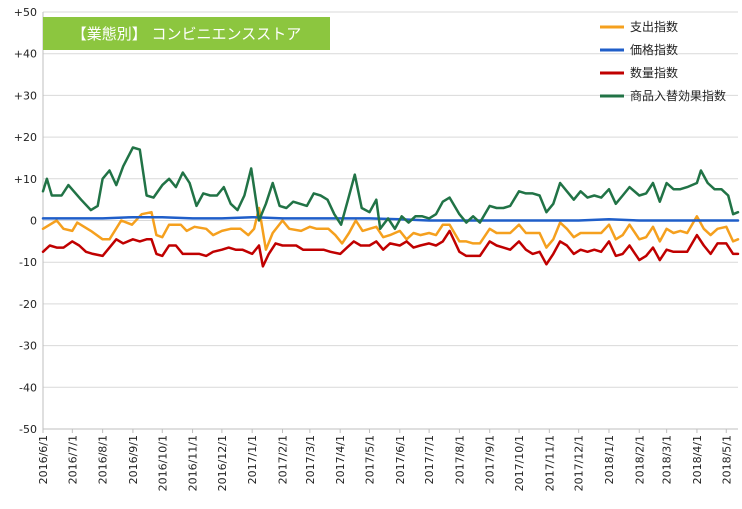 The width and height of the screenshot is (742, 509). I want to click on x-tick-label: 2017/12/1, so click(579, 463).